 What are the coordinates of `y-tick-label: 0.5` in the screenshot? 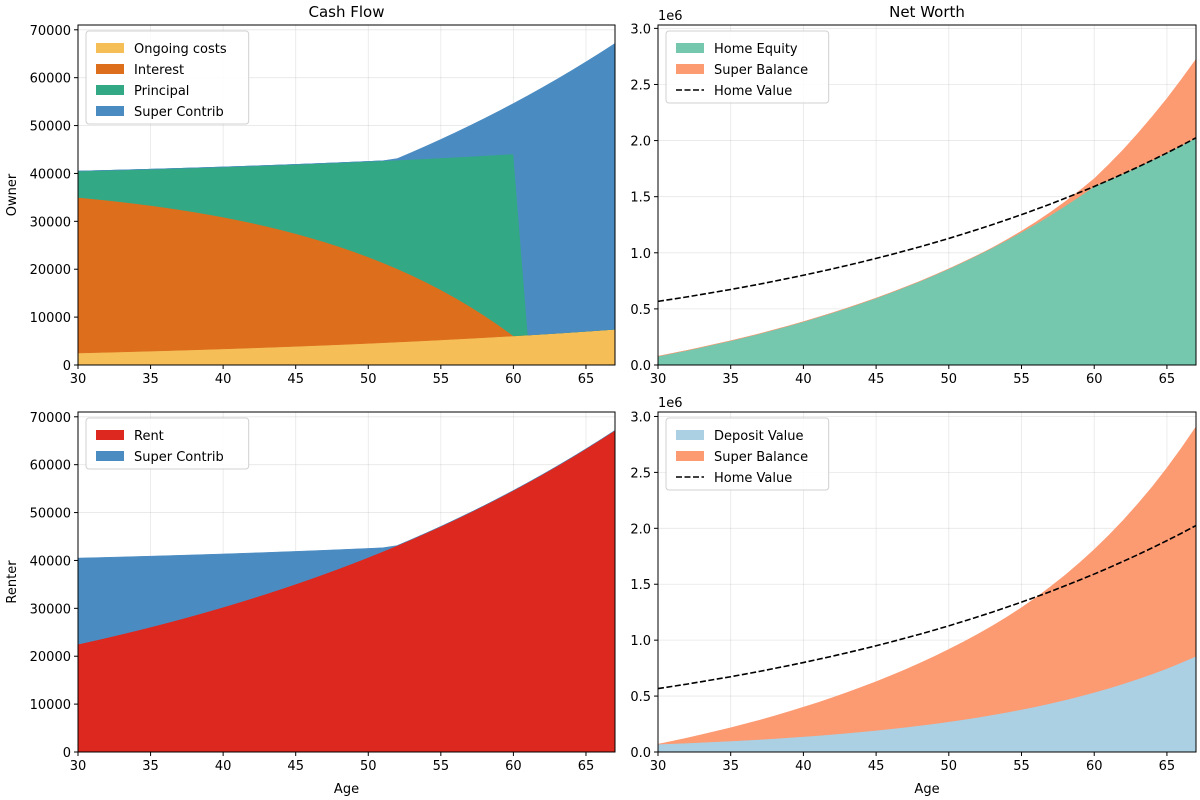 It's located at (640, 310).